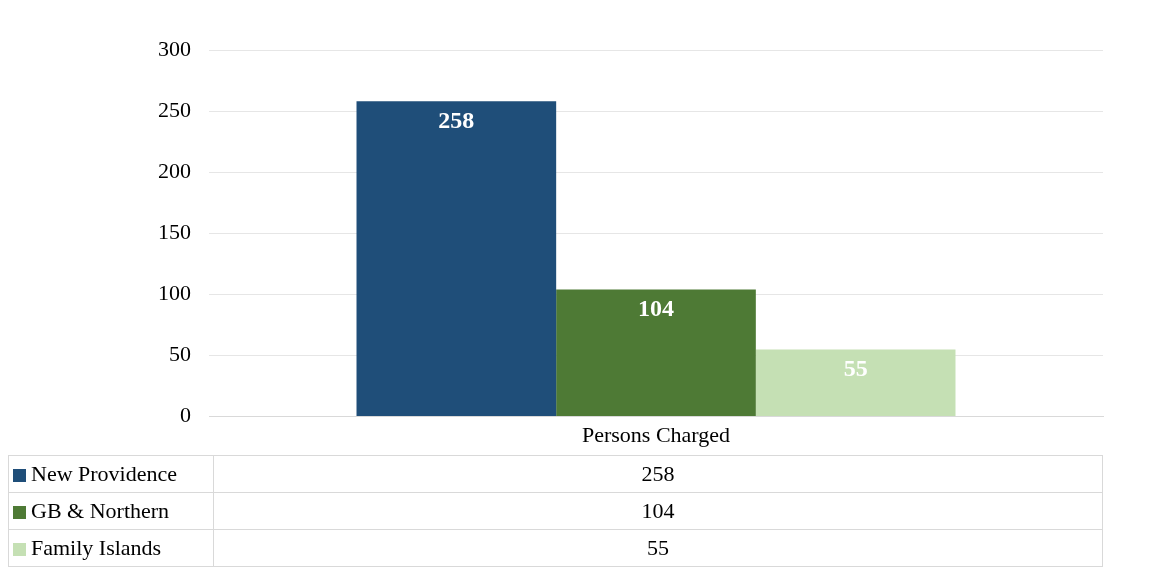 This screenshot has height=569, width=1161. I want to click on data-label: 55, so click(855, 367).